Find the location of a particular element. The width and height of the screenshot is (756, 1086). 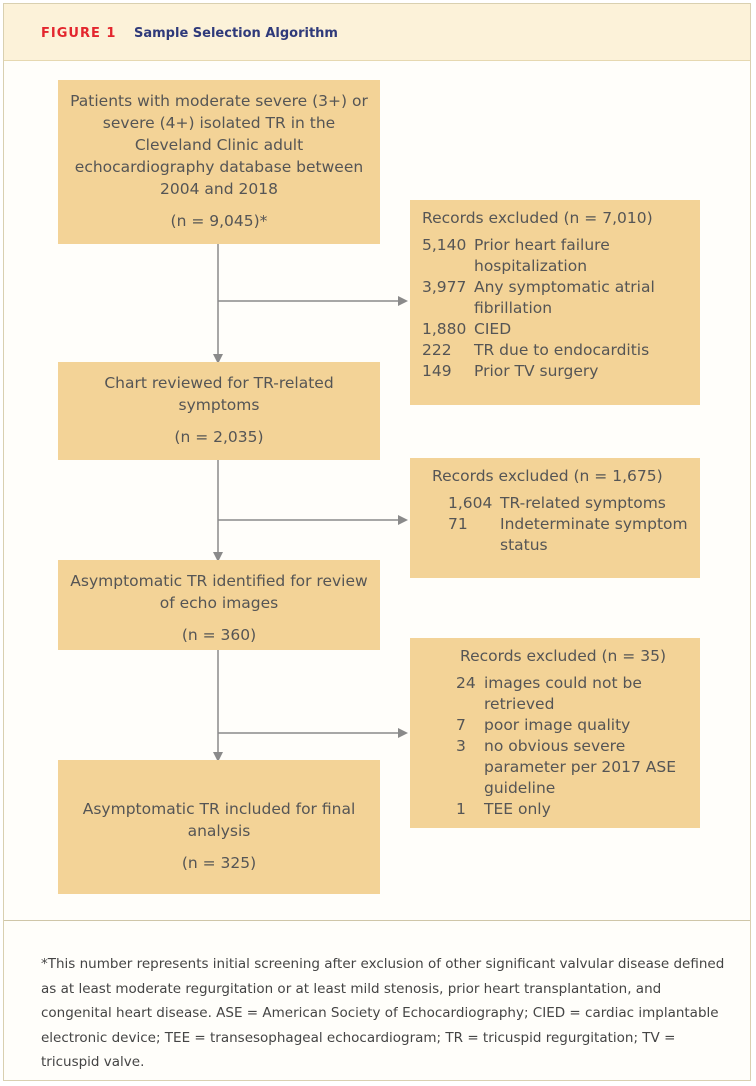

flow-arrows is located at coordinates (310, 503).